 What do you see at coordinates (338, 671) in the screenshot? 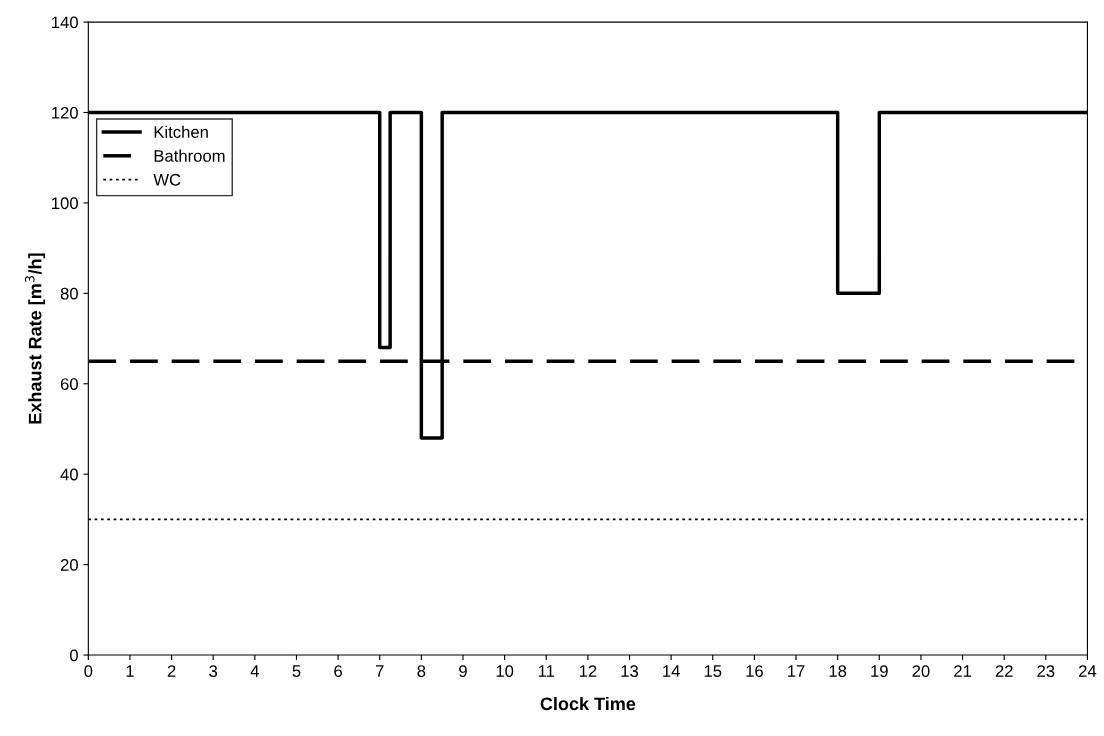
I see `x-tick-label: 6` at bounding box center [338, 671].